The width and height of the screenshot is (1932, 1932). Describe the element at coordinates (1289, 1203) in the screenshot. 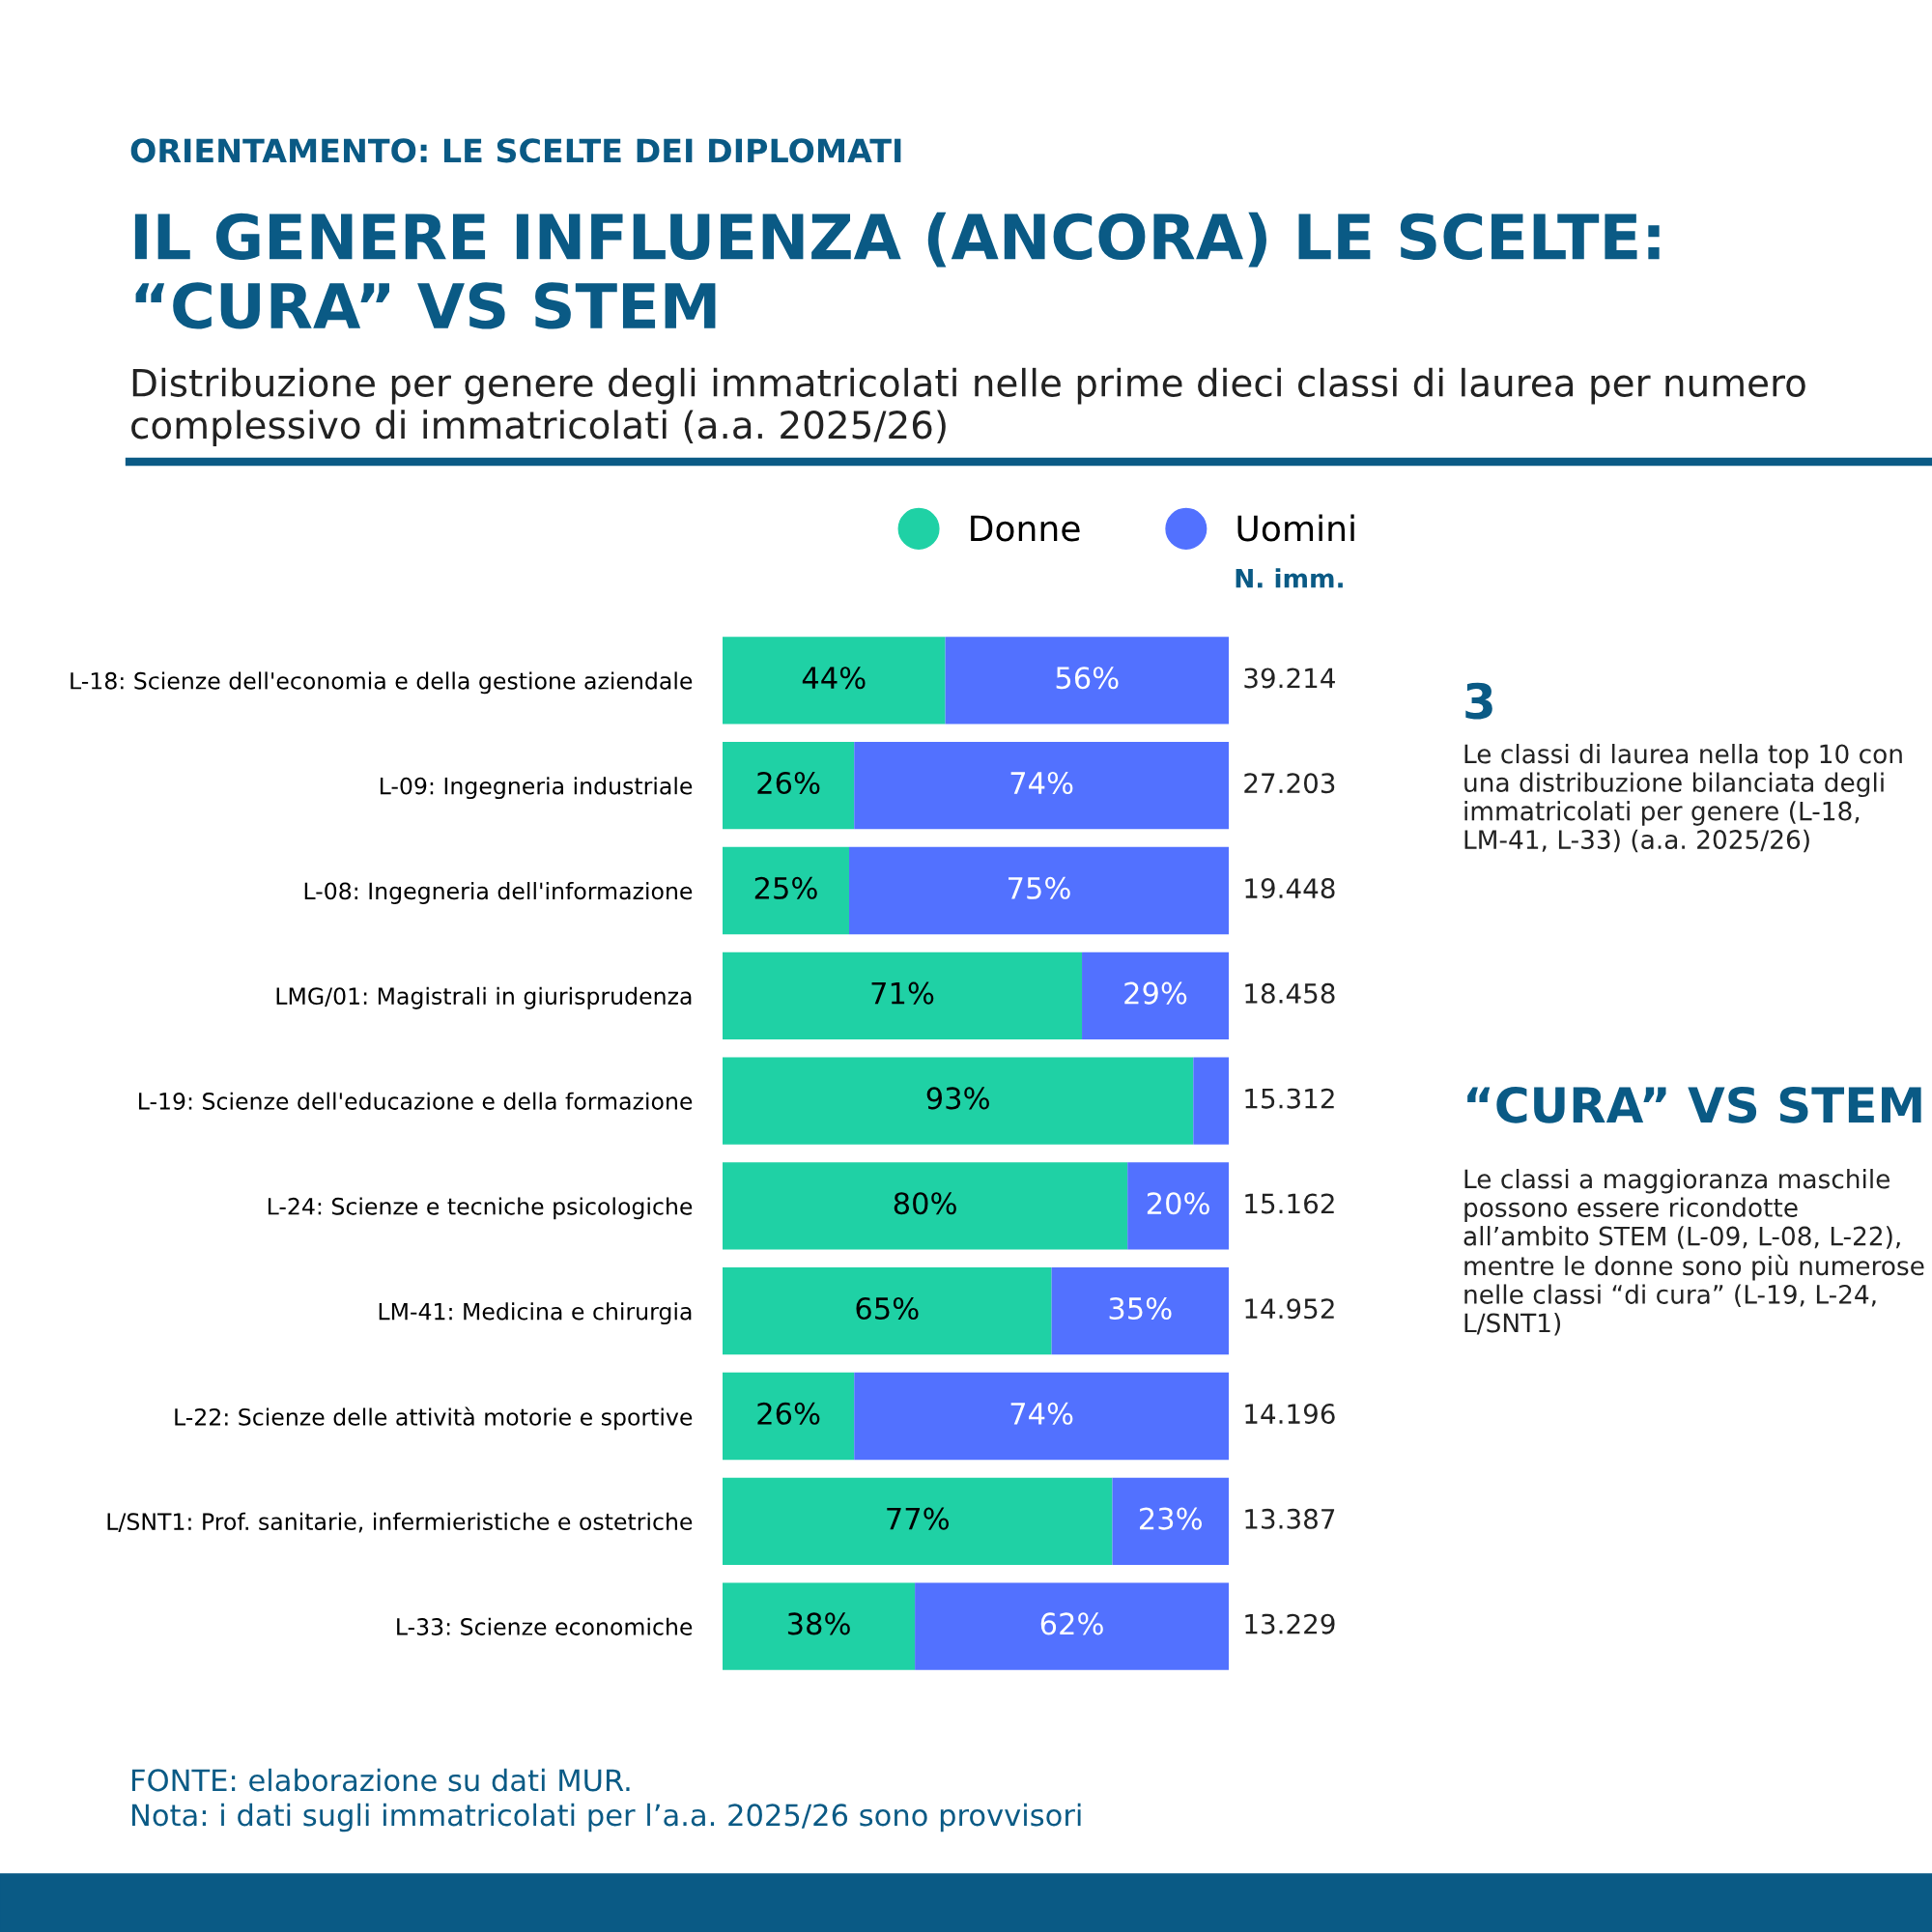

I see `text: 15.162` at that location.